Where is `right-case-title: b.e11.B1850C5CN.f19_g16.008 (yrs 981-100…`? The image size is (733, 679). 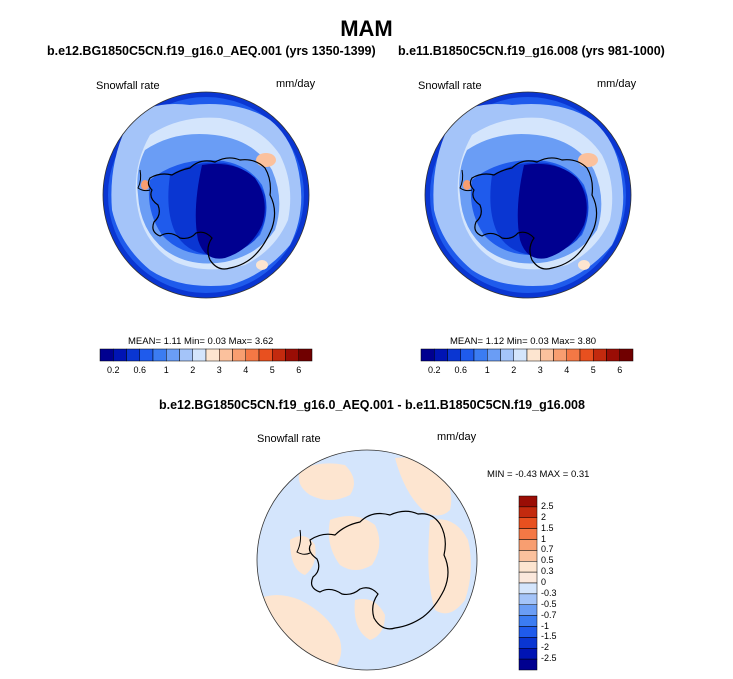
right-case-title: b.e11.B1850C5CN.f19_g16.008 (yrs 981-100… is located at coordinates (531, 51).